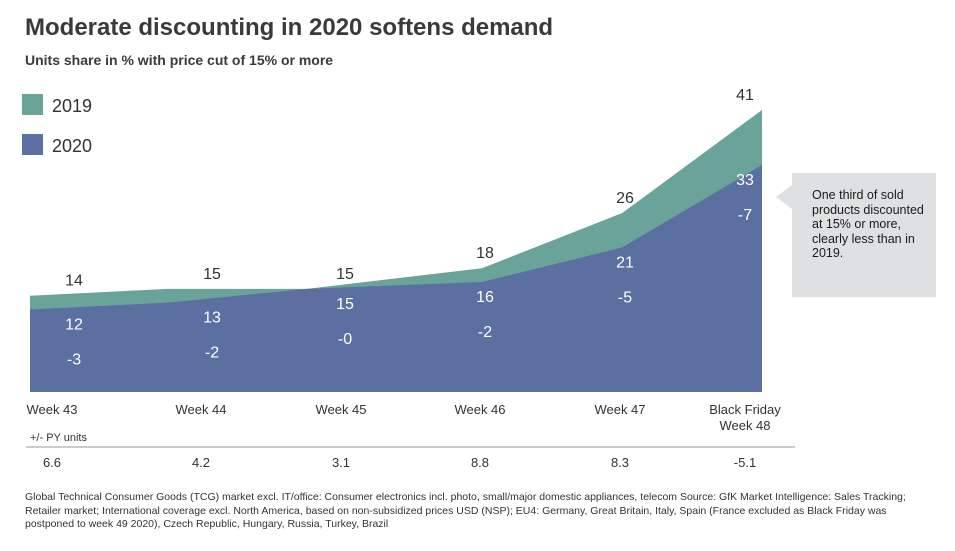 This screenshot has width=955, height=551. What do you see at coordinates (52, 462) in the screenshot?
I see `py-units-value-0: 6.6` at bounding box center [52, 462].